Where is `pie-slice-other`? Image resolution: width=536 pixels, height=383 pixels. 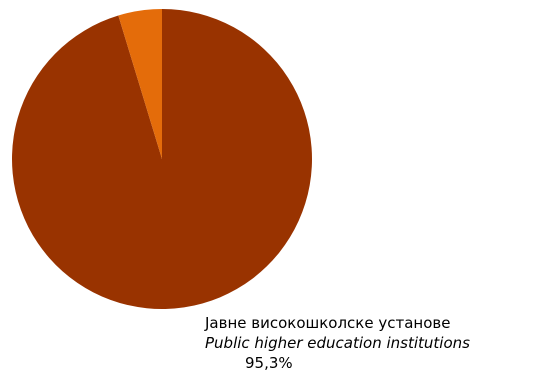 pie-slice-other is located at coordinates (140, 84).